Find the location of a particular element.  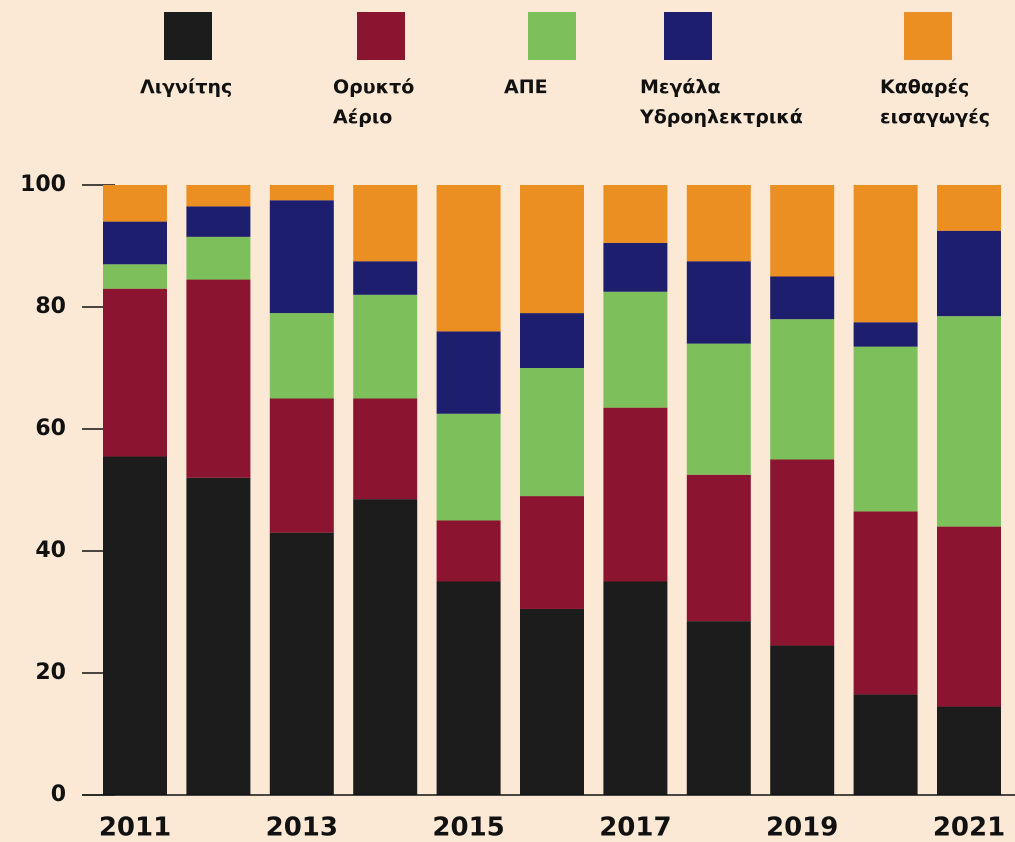

y-tick-label: 20 is located at coordinates (50, 672).